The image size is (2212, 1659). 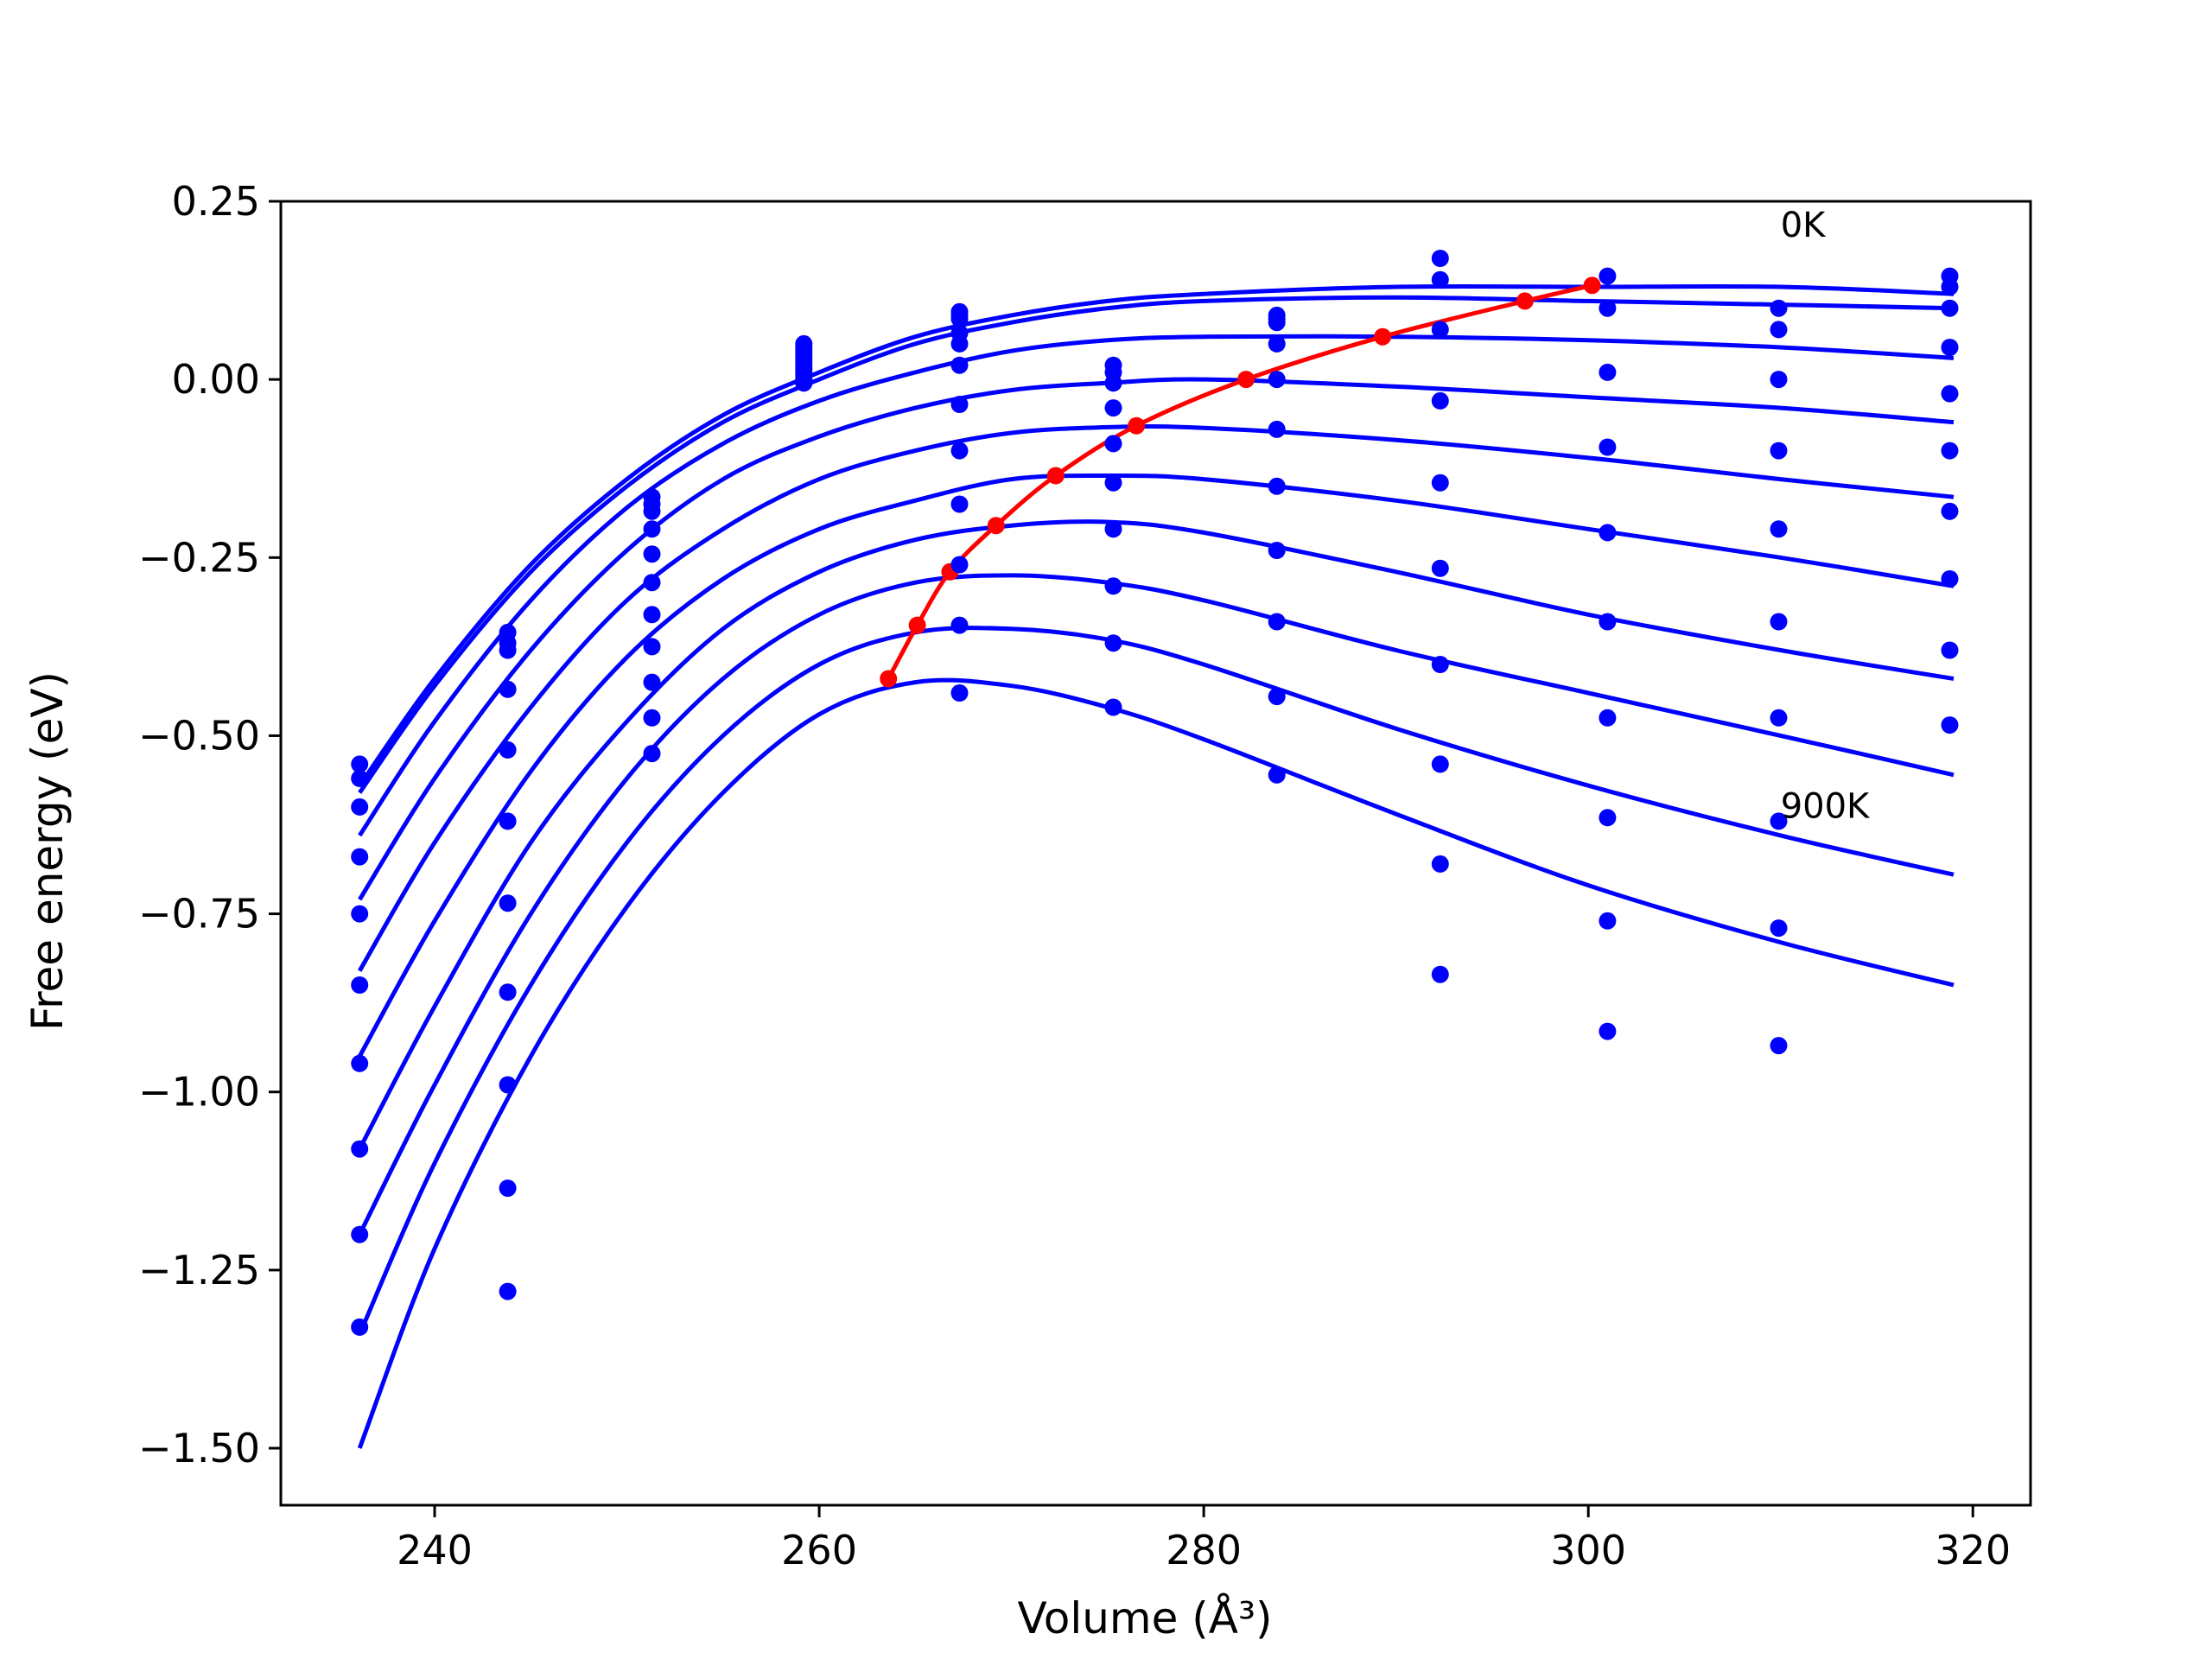 I want to click on annotation-label: 900K, so click(x=1826, y=806).